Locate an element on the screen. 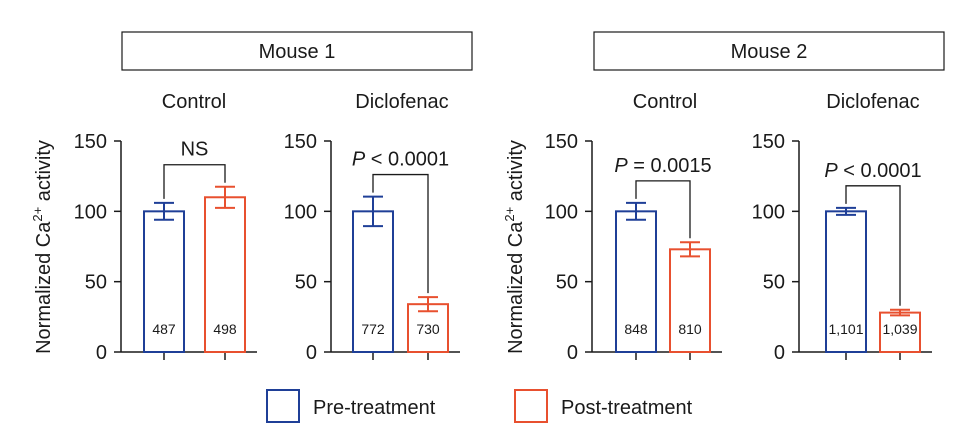  n-count-label: 848 is located at coordinates (636, 329).